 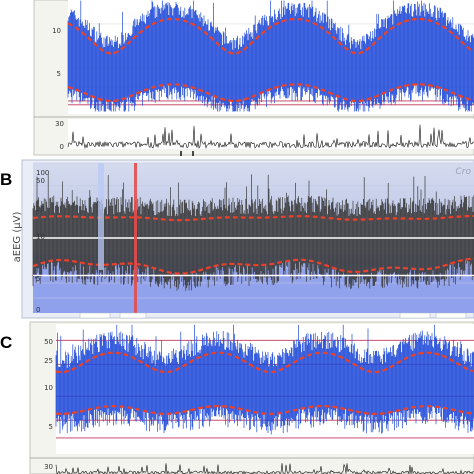 I want to click on panel-c-lower-ytick-30: 30, so click(x=48, y=467).